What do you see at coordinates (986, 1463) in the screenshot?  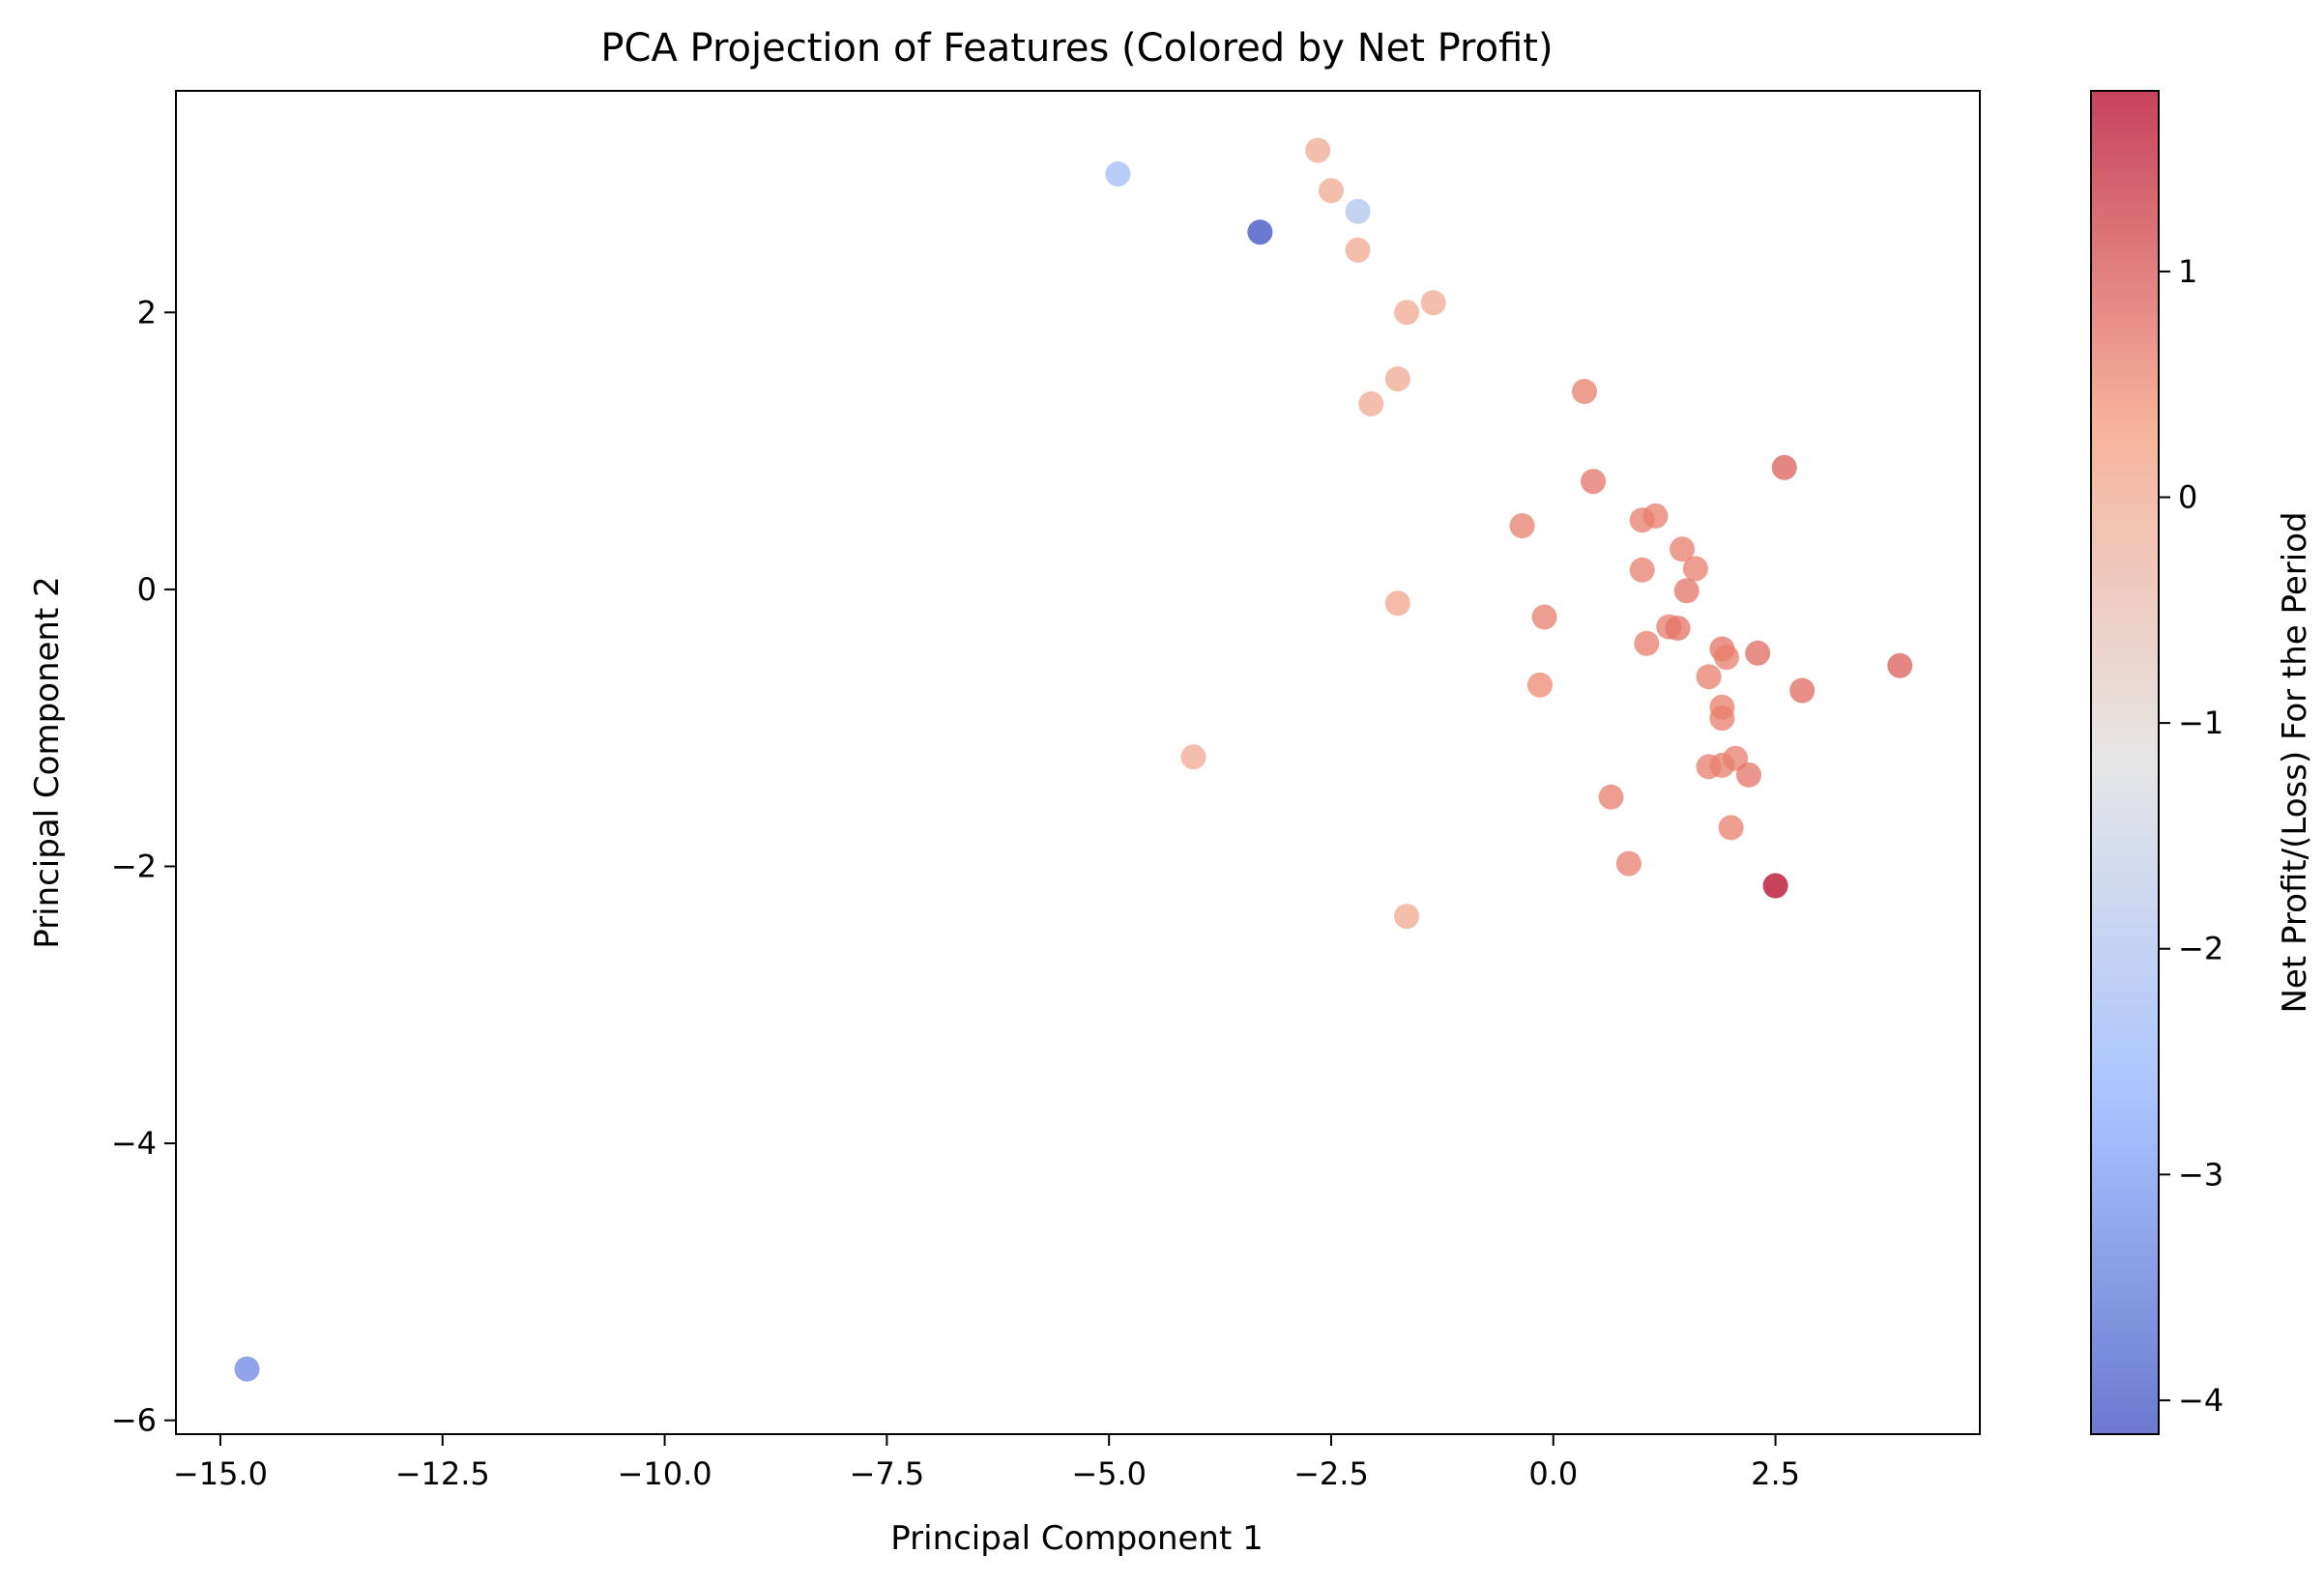 I see `x-axis-ticks: −15.0 −12.5 −10.0 −7.5 −5.0 −2.5 0.0 2.5` at bounding box center [986, 1463].